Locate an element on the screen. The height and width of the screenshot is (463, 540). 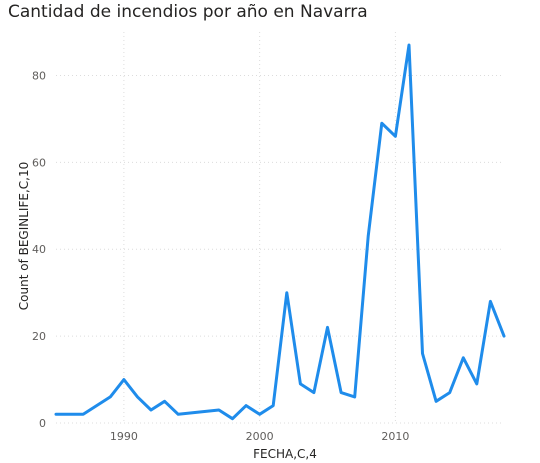
x-tick-label: 2010 is located at coordinates (395, 436).